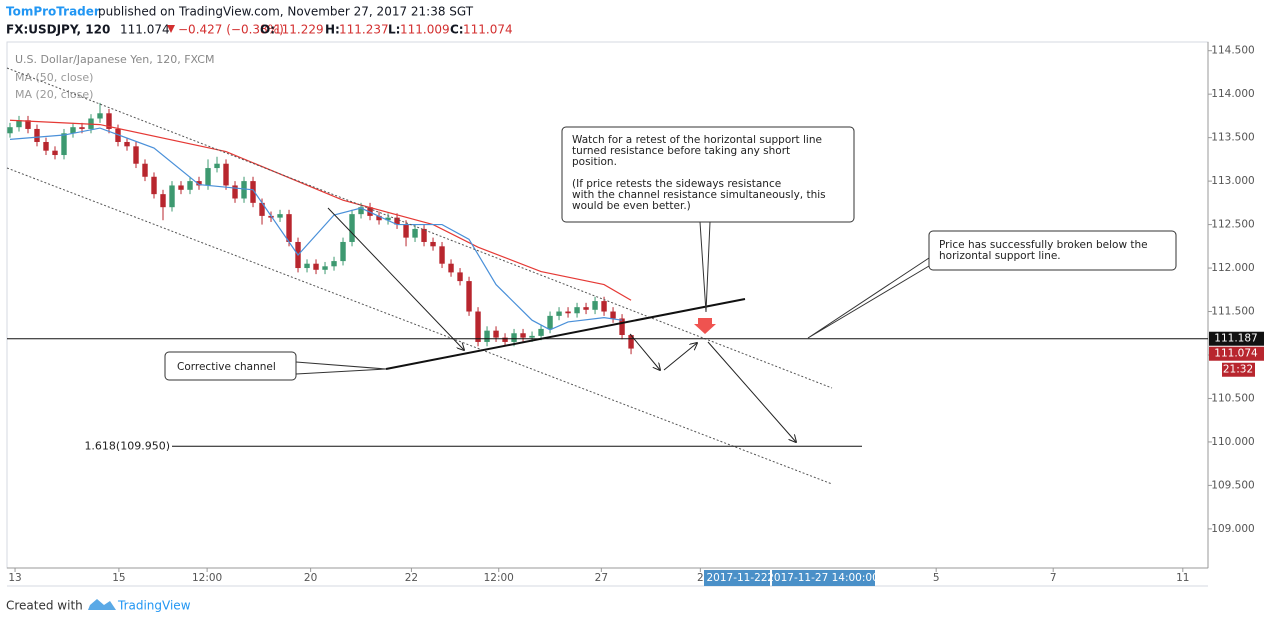  What do you see at coordinates (823, 578) in the screenshot?
I see `crosshair-label: 2017-11-27 14:00:00` at bounding box center [823, 578].